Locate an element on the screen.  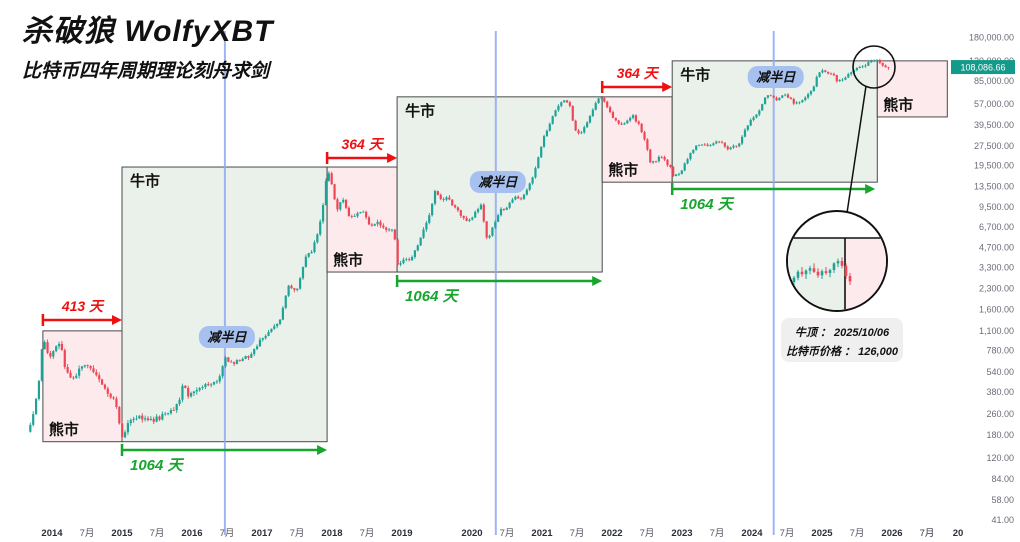
green-duration-label: 1064 天 is located at coordinates (157, 465).